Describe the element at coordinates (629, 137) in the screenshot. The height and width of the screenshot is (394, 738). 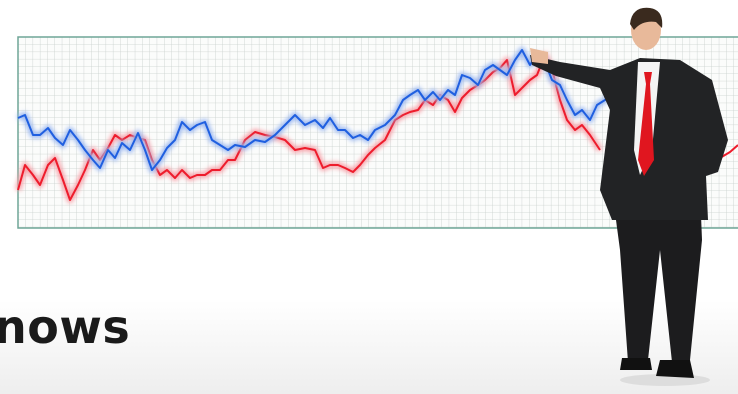
I see `jacket` at that location.